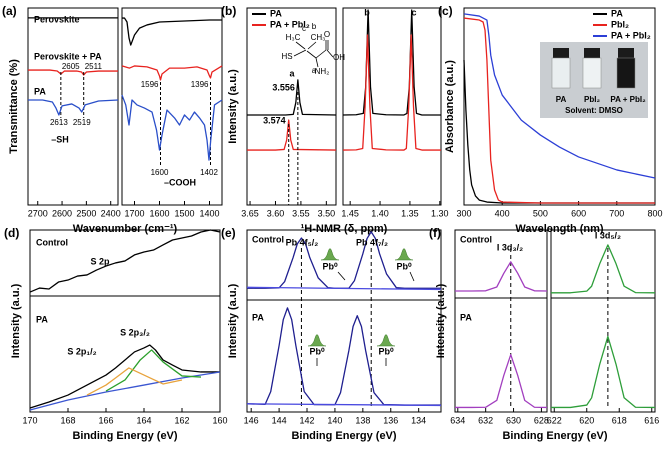 The image size is (663, 450). What do you see at coordinates (654, 213) in the screenshot?
I see `x-tick-label: 800` at bounding box center [654, 213].